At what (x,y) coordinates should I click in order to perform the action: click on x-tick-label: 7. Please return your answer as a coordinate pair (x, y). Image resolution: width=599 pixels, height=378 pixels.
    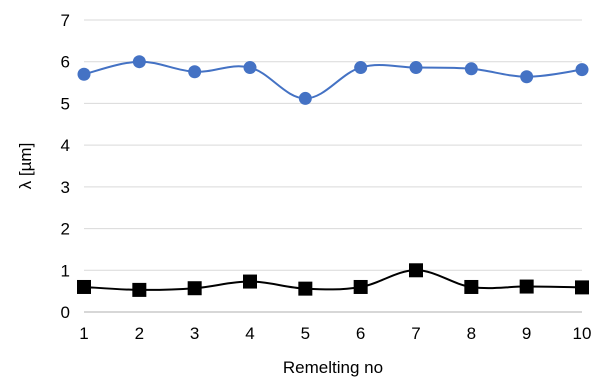
    Looking at the image, I should click on (415, 333).